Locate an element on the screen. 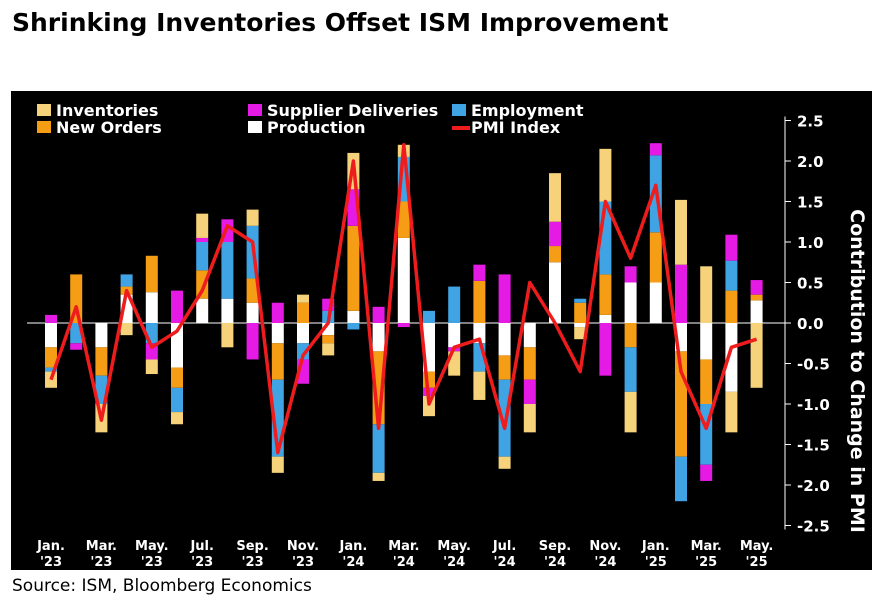 The height and width of the screenshot is (603, 885). y-tick-label: 0.0 is located at coordinates (810, 324).